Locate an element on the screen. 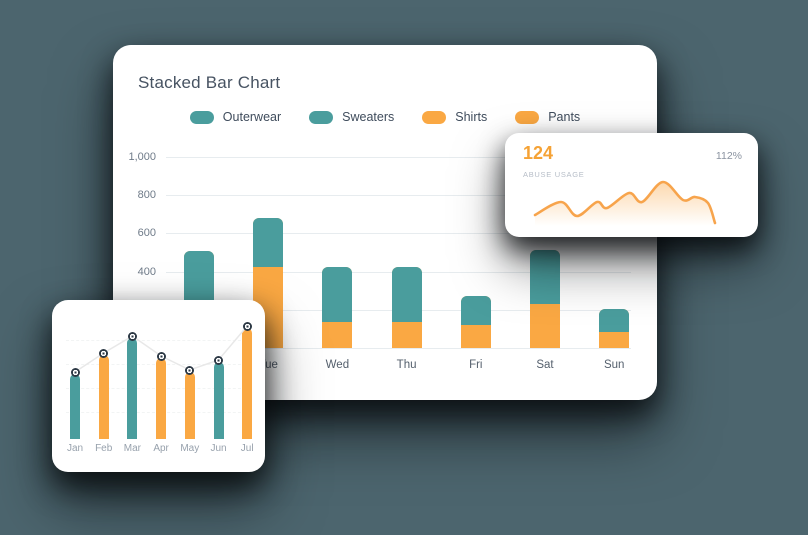 This screenshot has width=808, height=535. legend-item-sweaters: Sweaters is located at coordinates (351, 117).